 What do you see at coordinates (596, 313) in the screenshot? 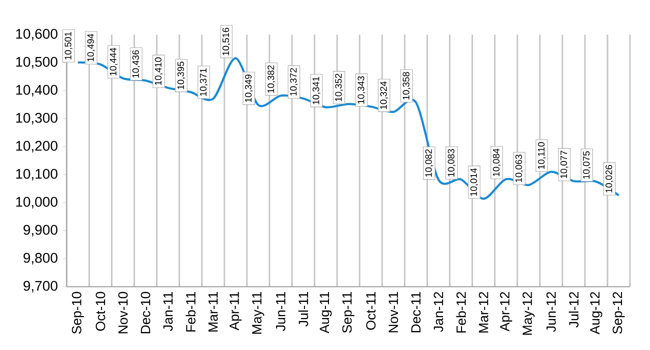
I see `x-tick-label: Aug-12` at bounding box center [596, 313].